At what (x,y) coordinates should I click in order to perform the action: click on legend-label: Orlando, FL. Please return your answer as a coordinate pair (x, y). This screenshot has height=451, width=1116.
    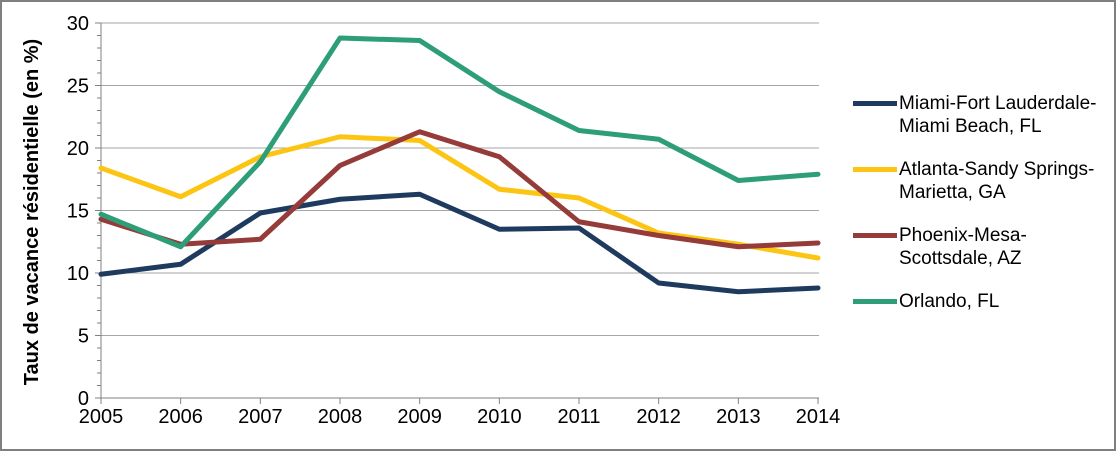
    Looking at the image, I should click on (949, 301).